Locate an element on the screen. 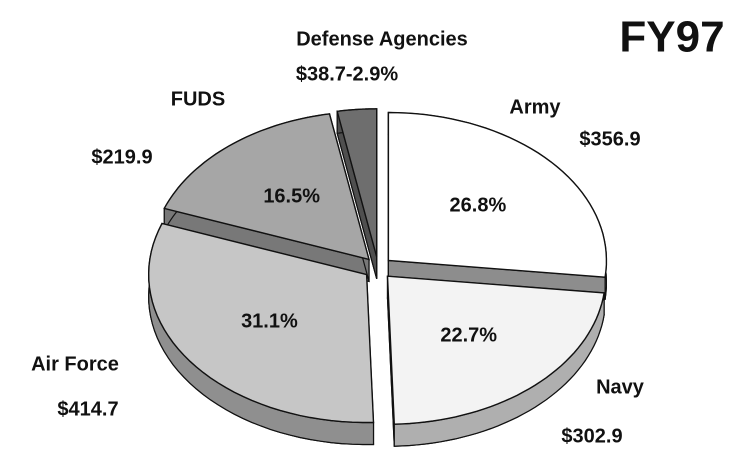 The width and height of the screenshot is (740, 449). category-label: Air Force is located at coordinates (75, 364).